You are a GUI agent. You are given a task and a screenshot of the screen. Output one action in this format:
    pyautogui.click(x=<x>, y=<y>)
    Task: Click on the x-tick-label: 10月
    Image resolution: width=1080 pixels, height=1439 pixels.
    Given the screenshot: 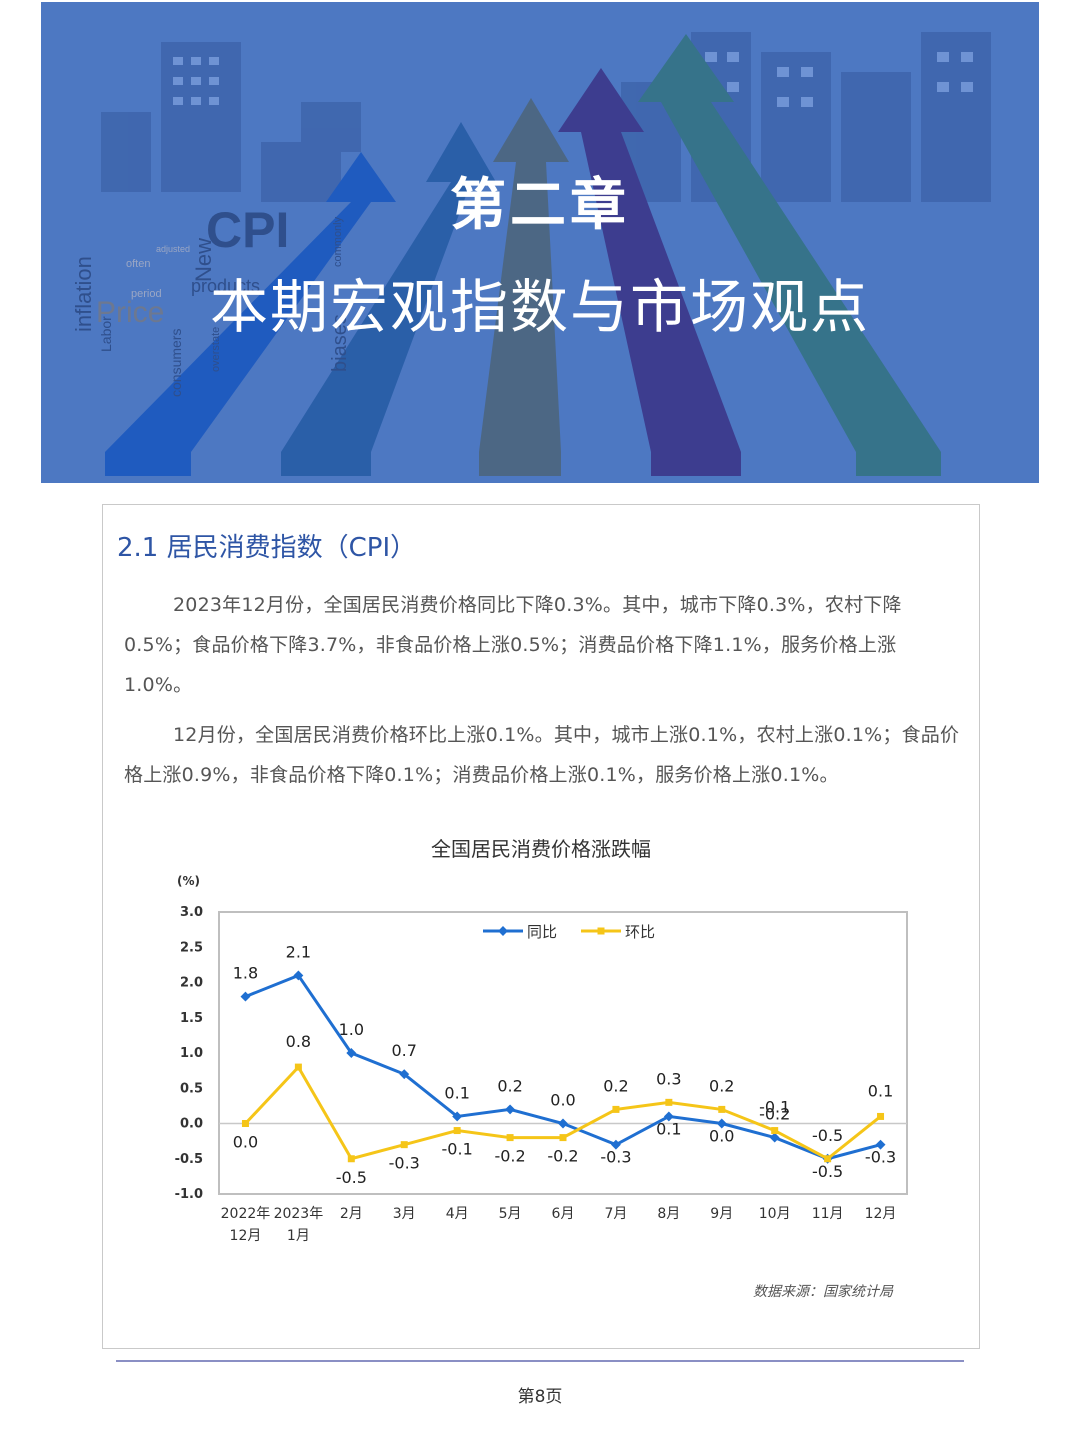 What is the action you would take?
    pyautogui.click(x=775, y=1214)
    